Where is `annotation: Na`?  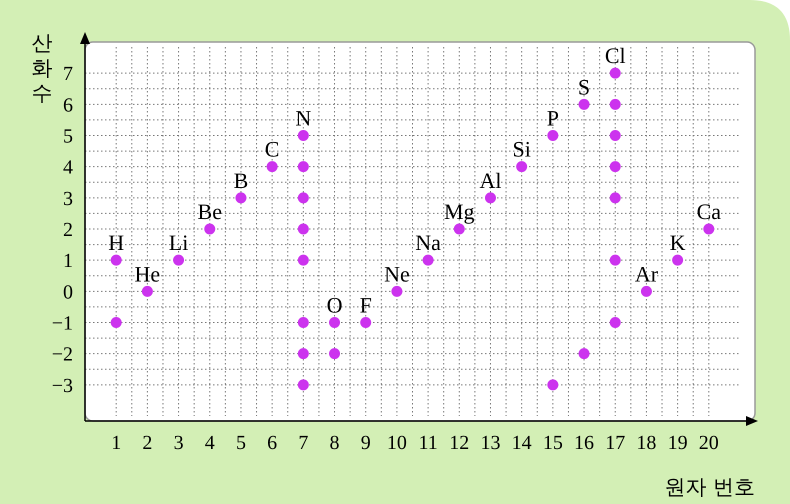 annotation: Na is located at coordinates (428, 243).